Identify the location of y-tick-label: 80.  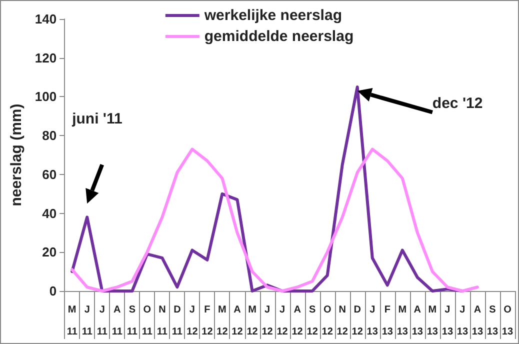
(49, 136).